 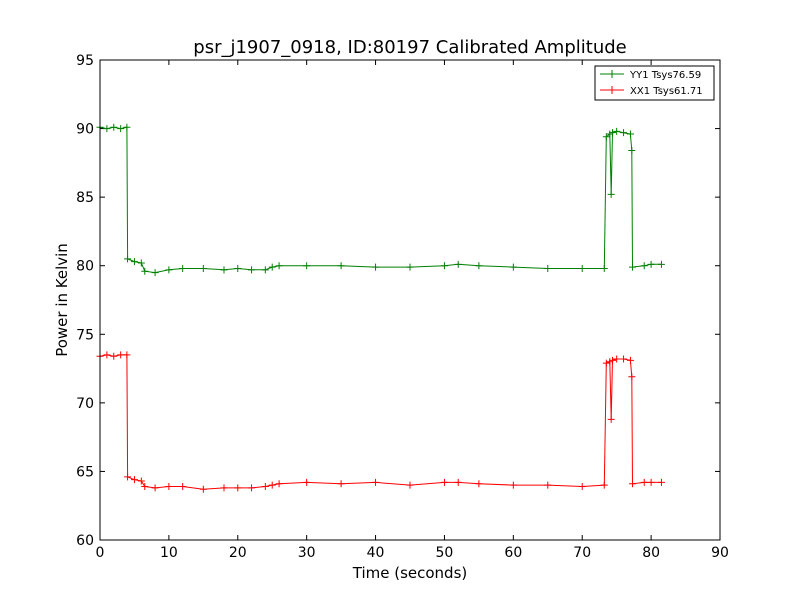 I want to click on y-tick-label: 90, so click(x=85, y=130).